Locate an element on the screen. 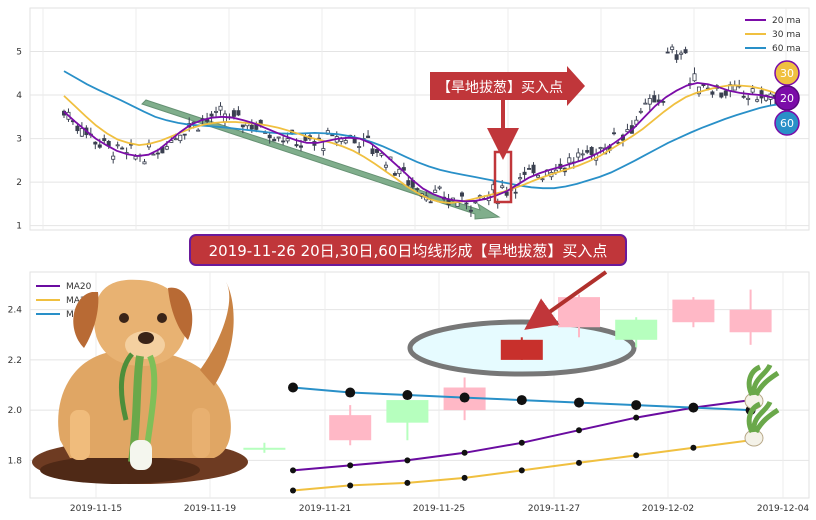 This screenshot has height=520, width=816. top-y-tick-4: 5 is located at coordinates (19, 53).